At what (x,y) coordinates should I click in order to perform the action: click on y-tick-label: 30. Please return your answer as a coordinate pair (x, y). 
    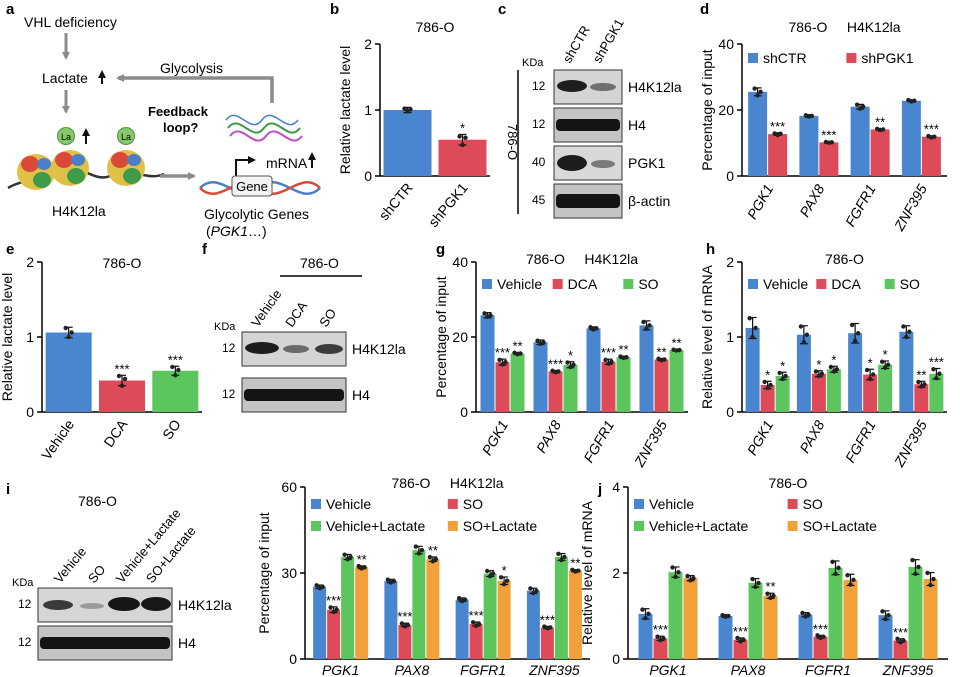
    Looking at the image, I should click on (289, 573).